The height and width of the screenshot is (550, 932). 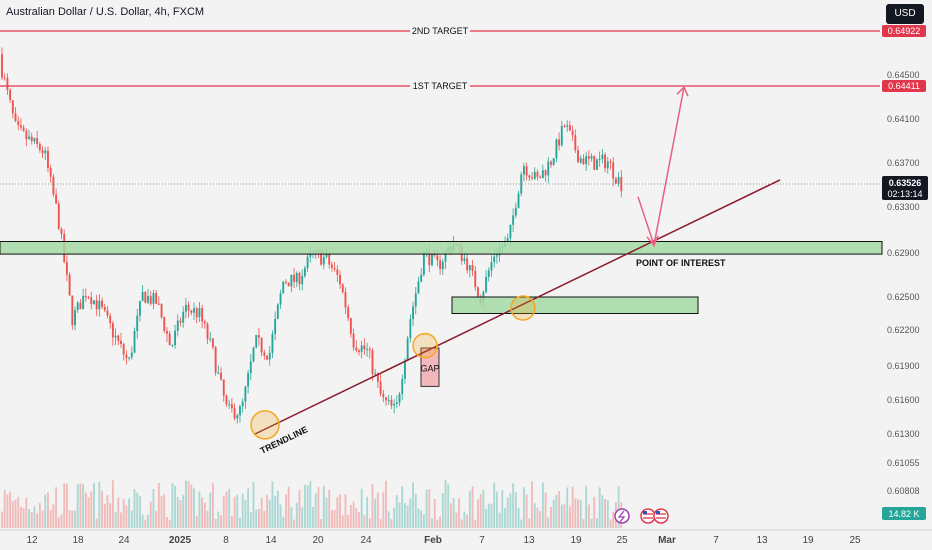 I want to click on touch-circle, so click(x=425, y=345).